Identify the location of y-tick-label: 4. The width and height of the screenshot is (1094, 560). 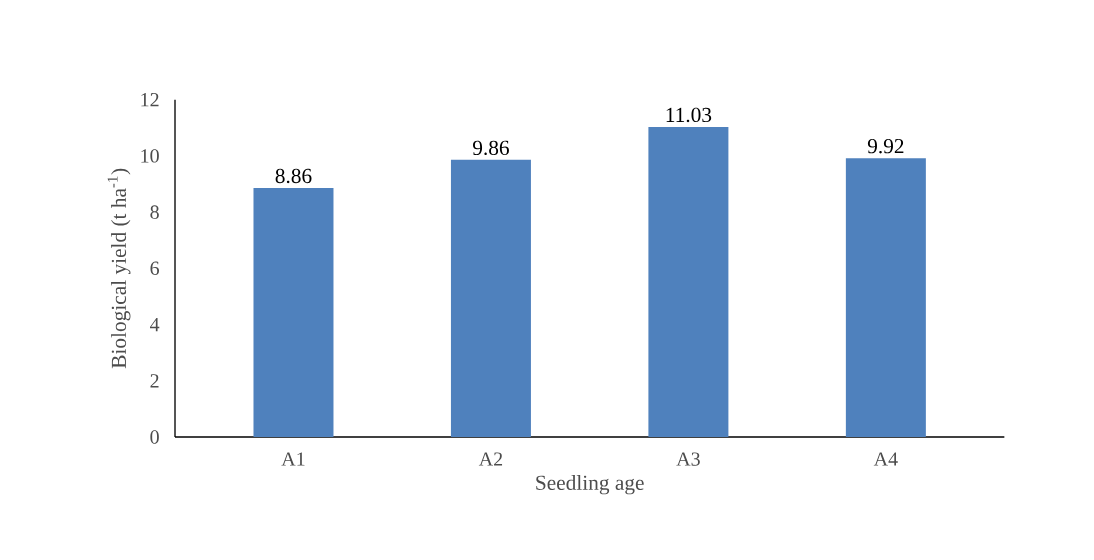
(155, 324).